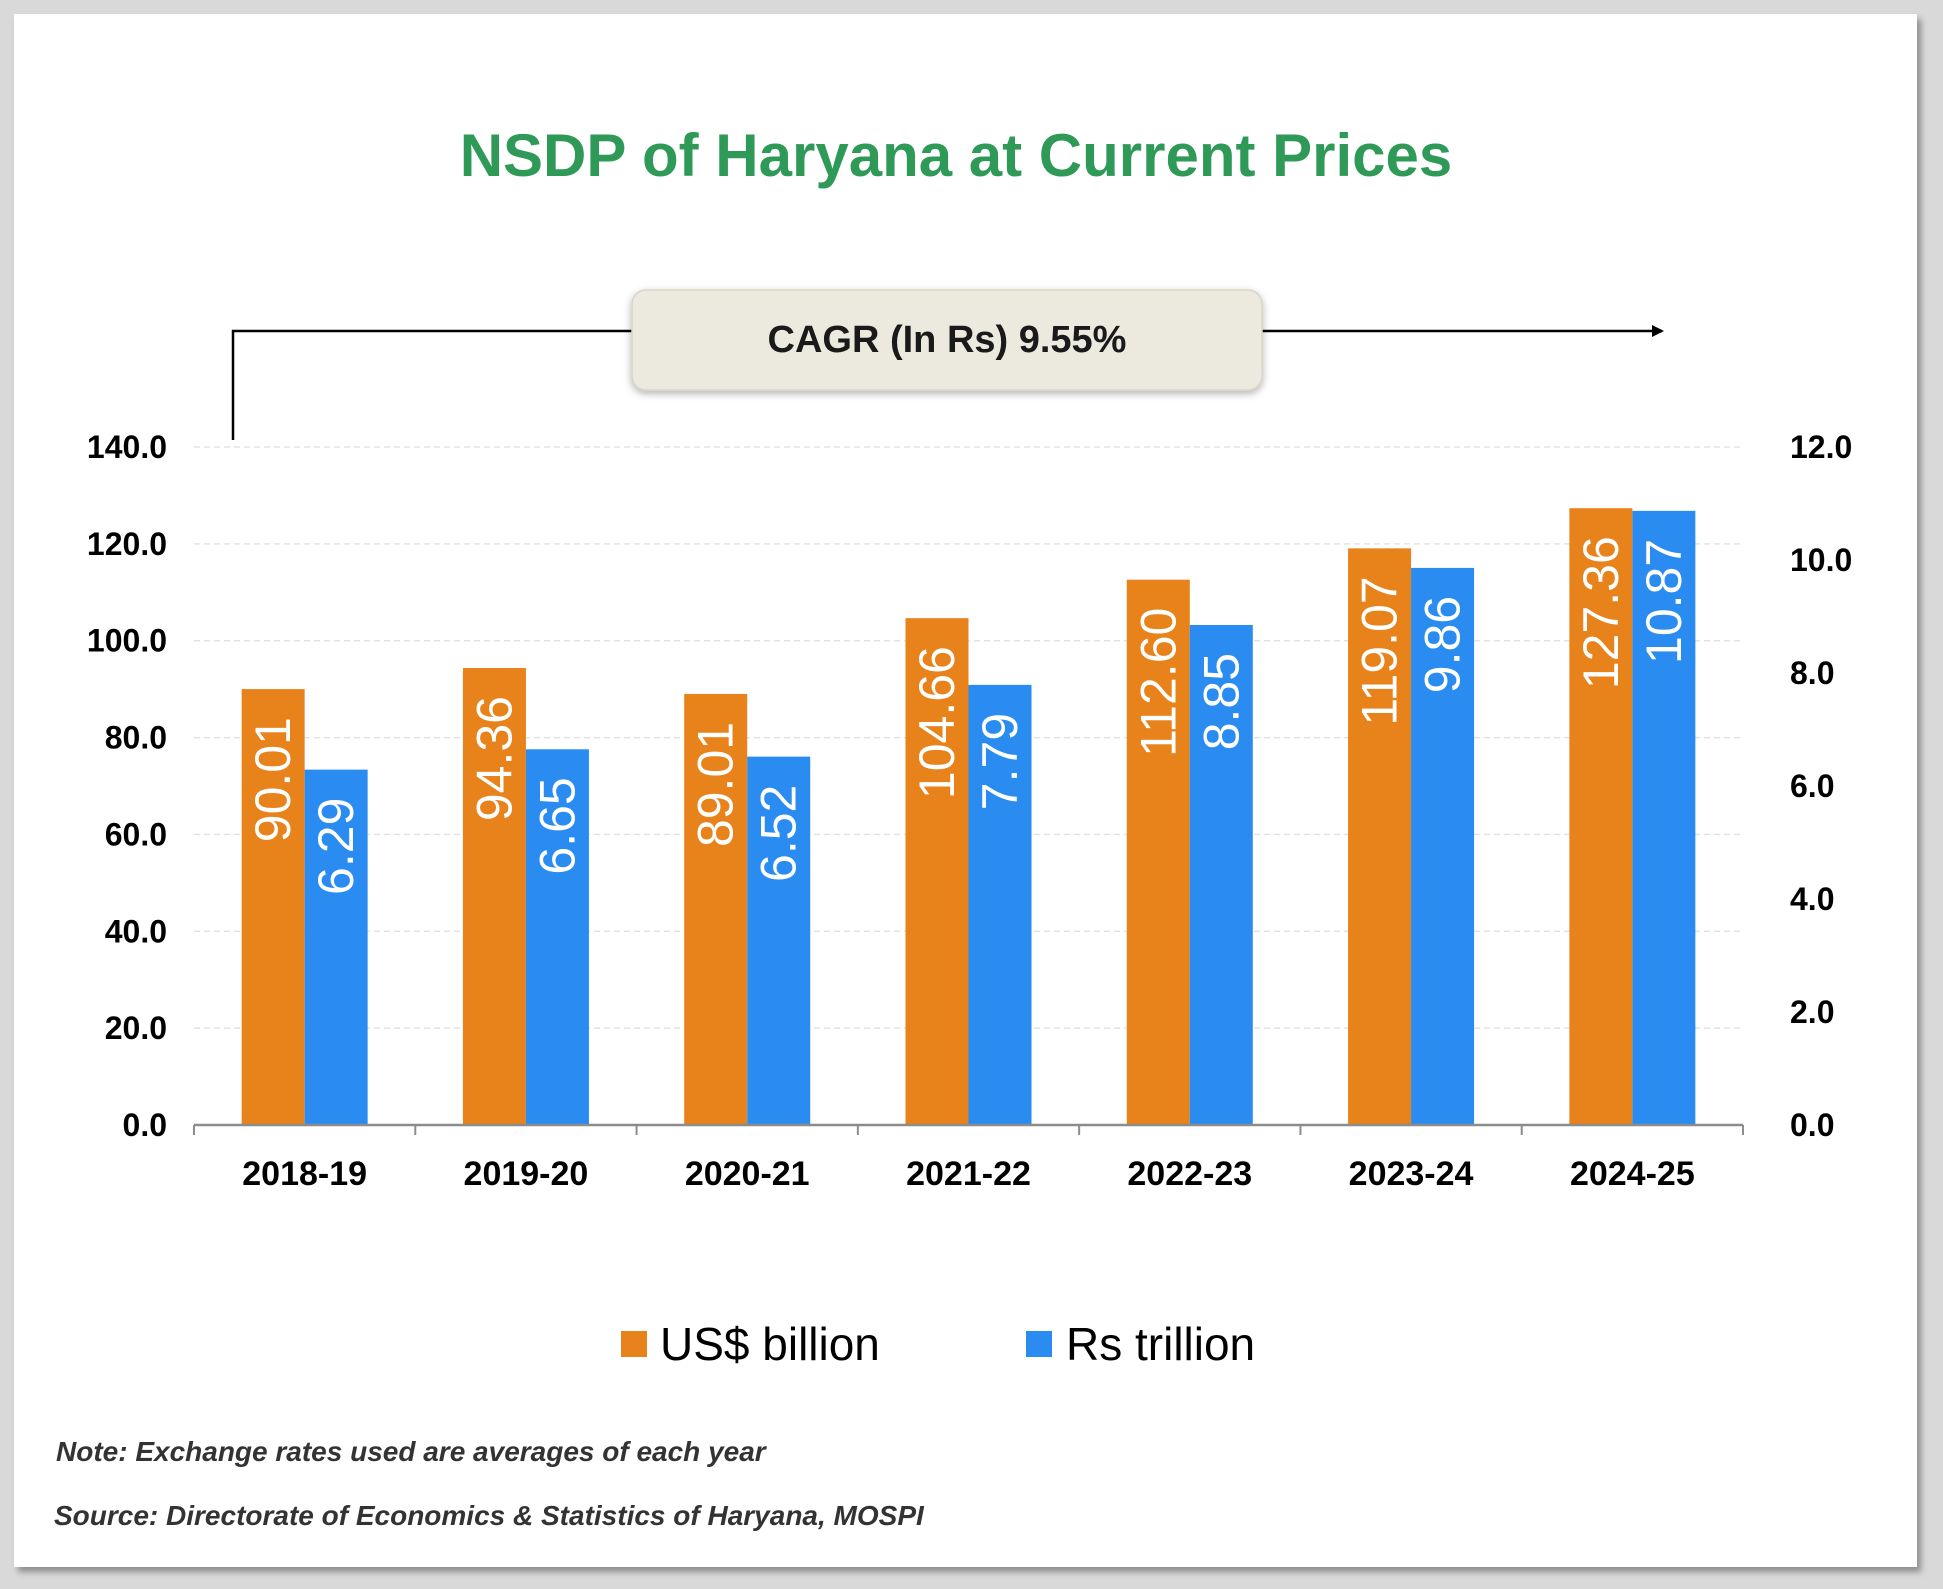 This screenshot has height=1589, width=1943. Describe the element at coordinates (127, 641) in the screenshot. I see `left-tick-label: 100.0` at that location.